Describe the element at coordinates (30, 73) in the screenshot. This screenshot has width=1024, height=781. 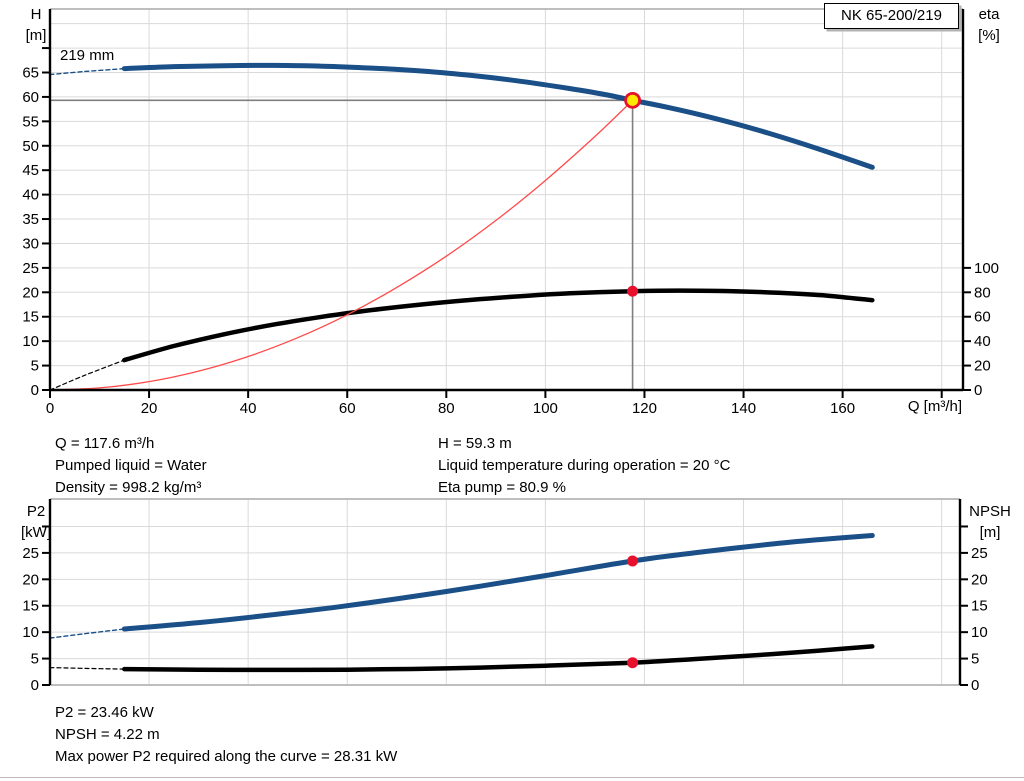
I see `y-left-tick-label: 65` at that location.